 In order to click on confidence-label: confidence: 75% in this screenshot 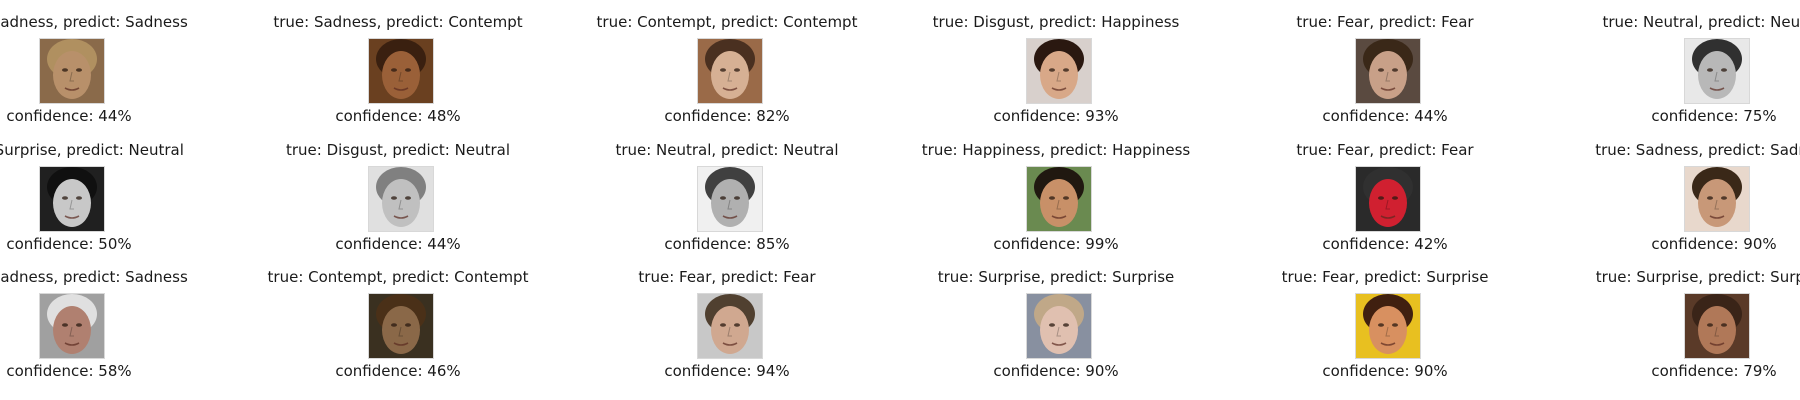, I will do `click(1714, 116)`.